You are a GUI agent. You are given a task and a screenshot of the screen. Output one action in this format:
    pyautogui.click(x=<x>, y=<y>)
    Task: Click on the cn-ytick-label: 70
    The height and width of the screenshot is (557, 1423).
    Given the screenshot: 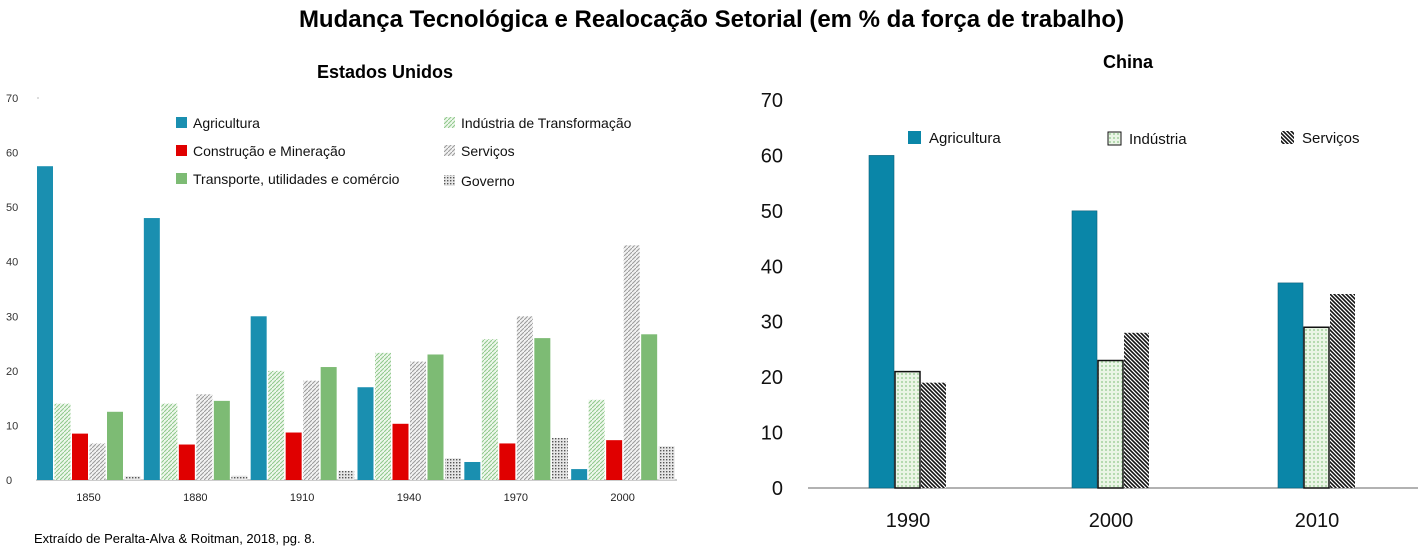 What is the action you would take?
    pyautogui.click(x=772, y=101)
    